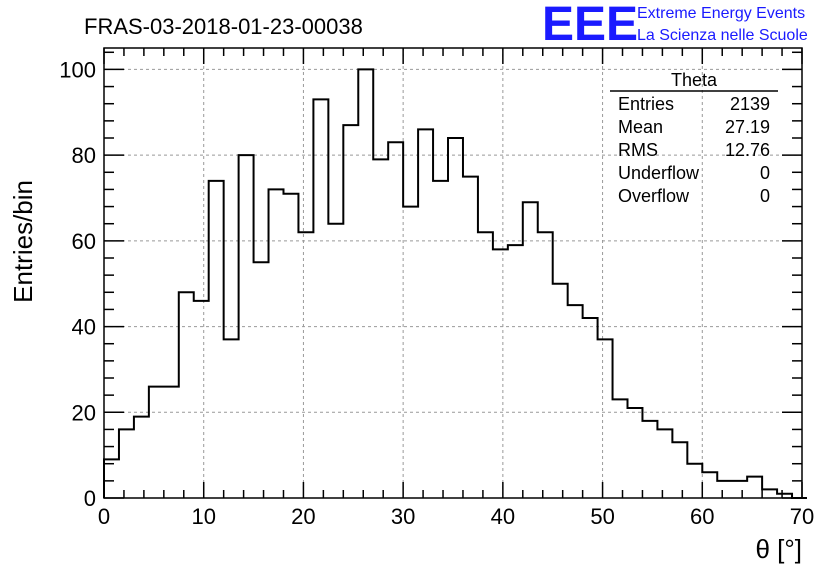 The height and width of the screenshot is (572, 836). I want to click on x-axis-label: θ [°], so click(778, 549).